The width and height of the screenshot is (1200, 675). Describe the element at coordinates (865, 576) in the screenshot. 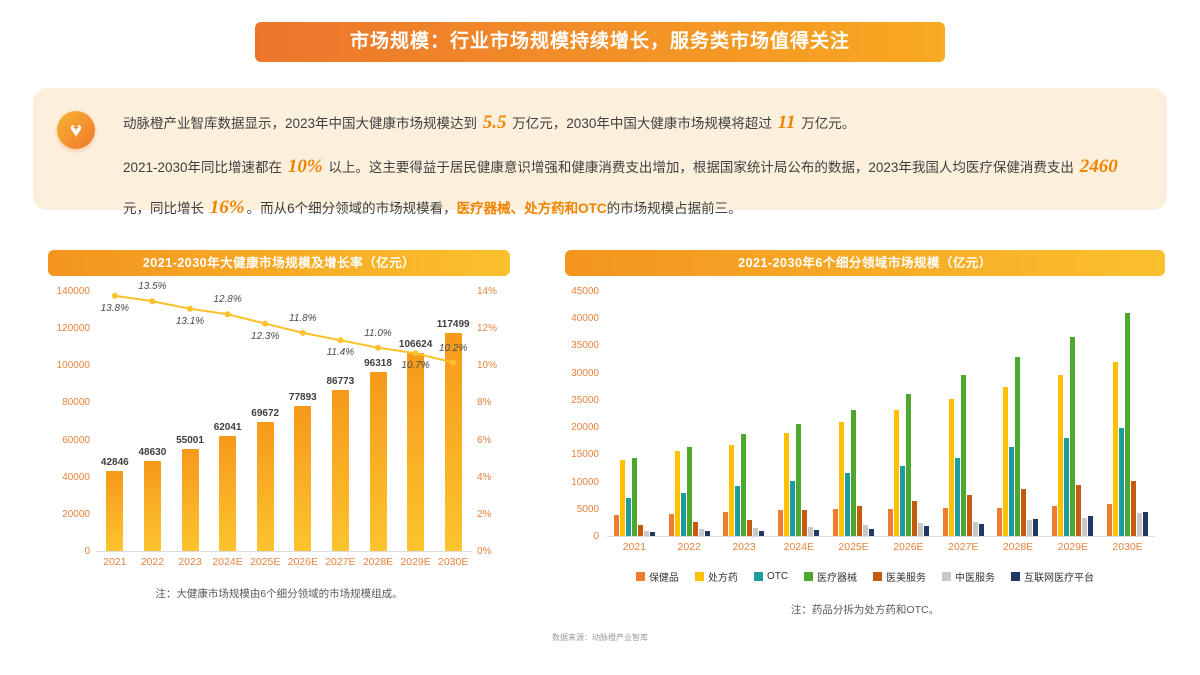

I see `chart2-legend: 保健品 处方药 OTC 医疗器械 医美服务 中医服务 互联网医疗平台` at that location.